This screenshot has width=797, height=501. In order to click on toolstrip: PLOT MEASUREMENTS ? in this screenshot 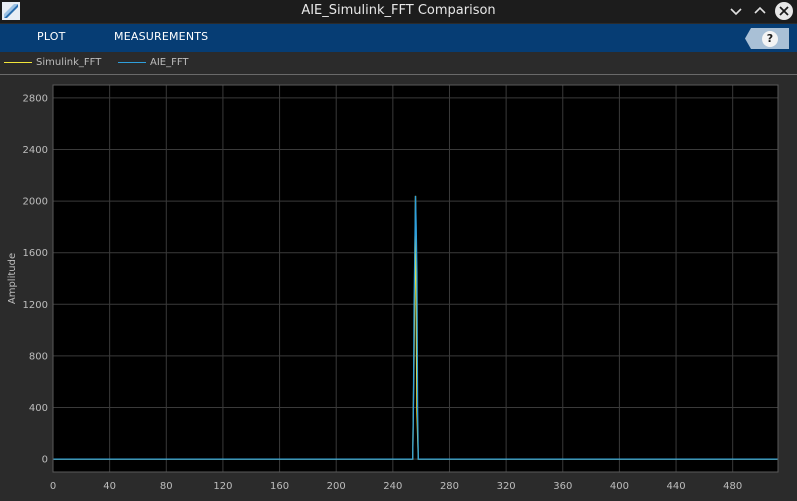, I will do `click(398, 38)`.